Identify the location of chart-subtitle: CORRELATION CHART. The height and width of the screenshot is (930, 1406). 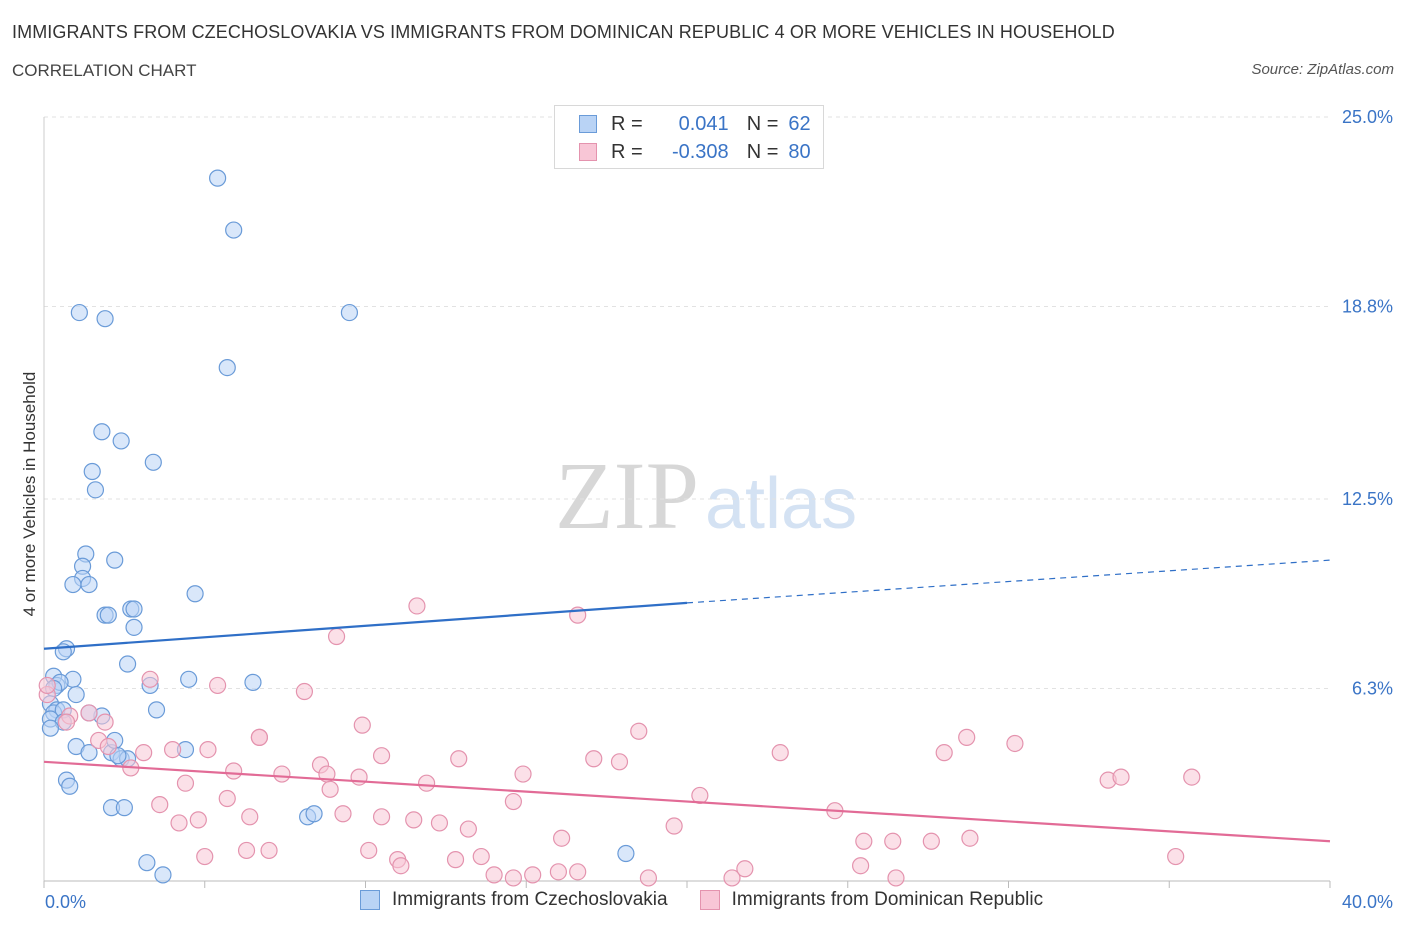
(104, 70).